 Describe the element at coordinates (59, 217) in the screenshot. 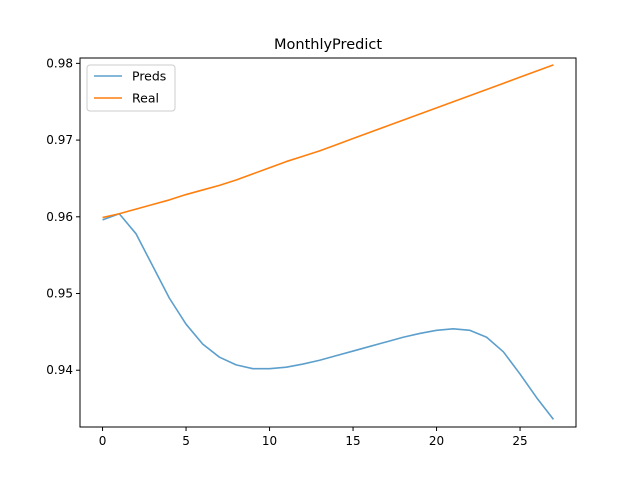

I see `y-tick-label: 0.96` at that location.